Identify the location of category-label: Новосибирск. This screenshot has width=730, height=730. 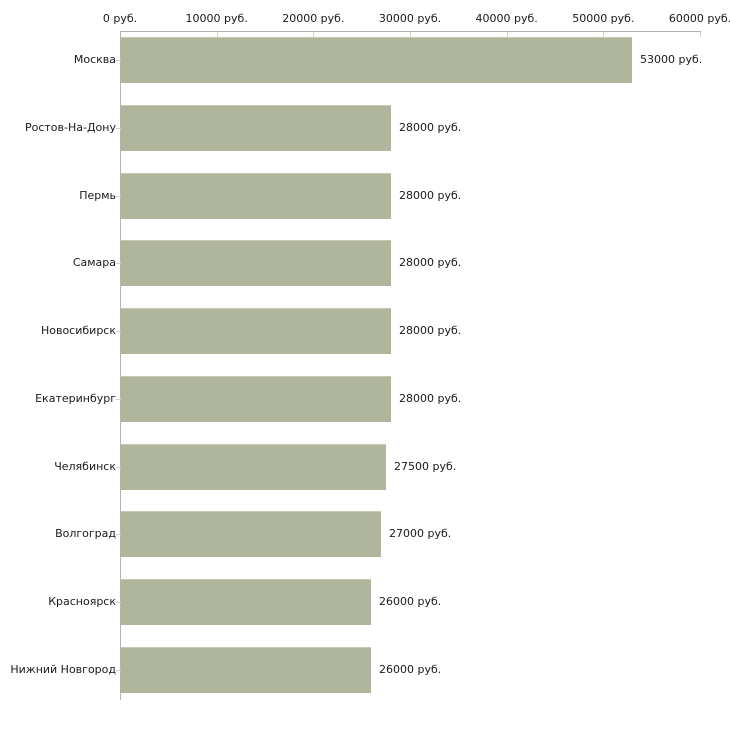
(78, 330).